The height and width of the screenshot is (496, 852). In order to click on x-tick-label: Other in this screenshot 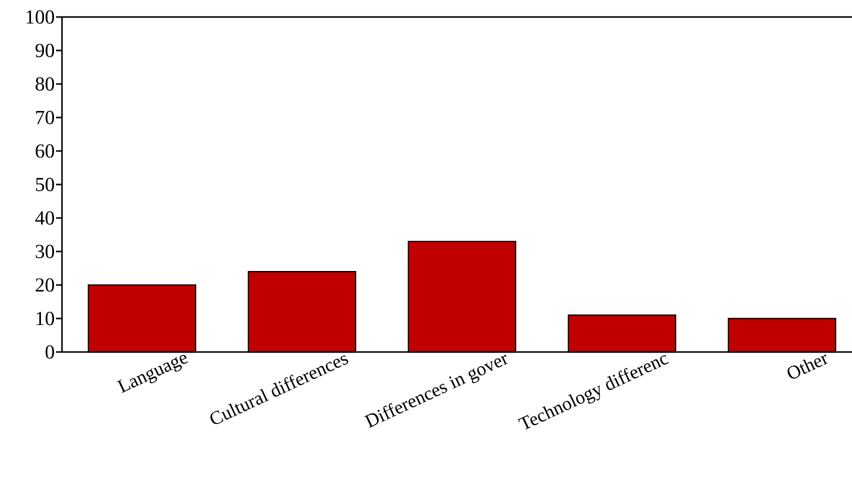, I will do `click(808, 366)`.